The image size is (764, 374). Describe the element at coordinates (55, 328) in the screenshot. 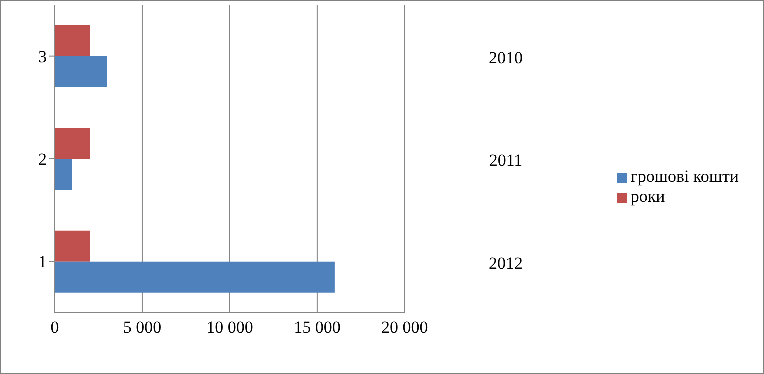

I see `x-tick-label: 0` at that location.